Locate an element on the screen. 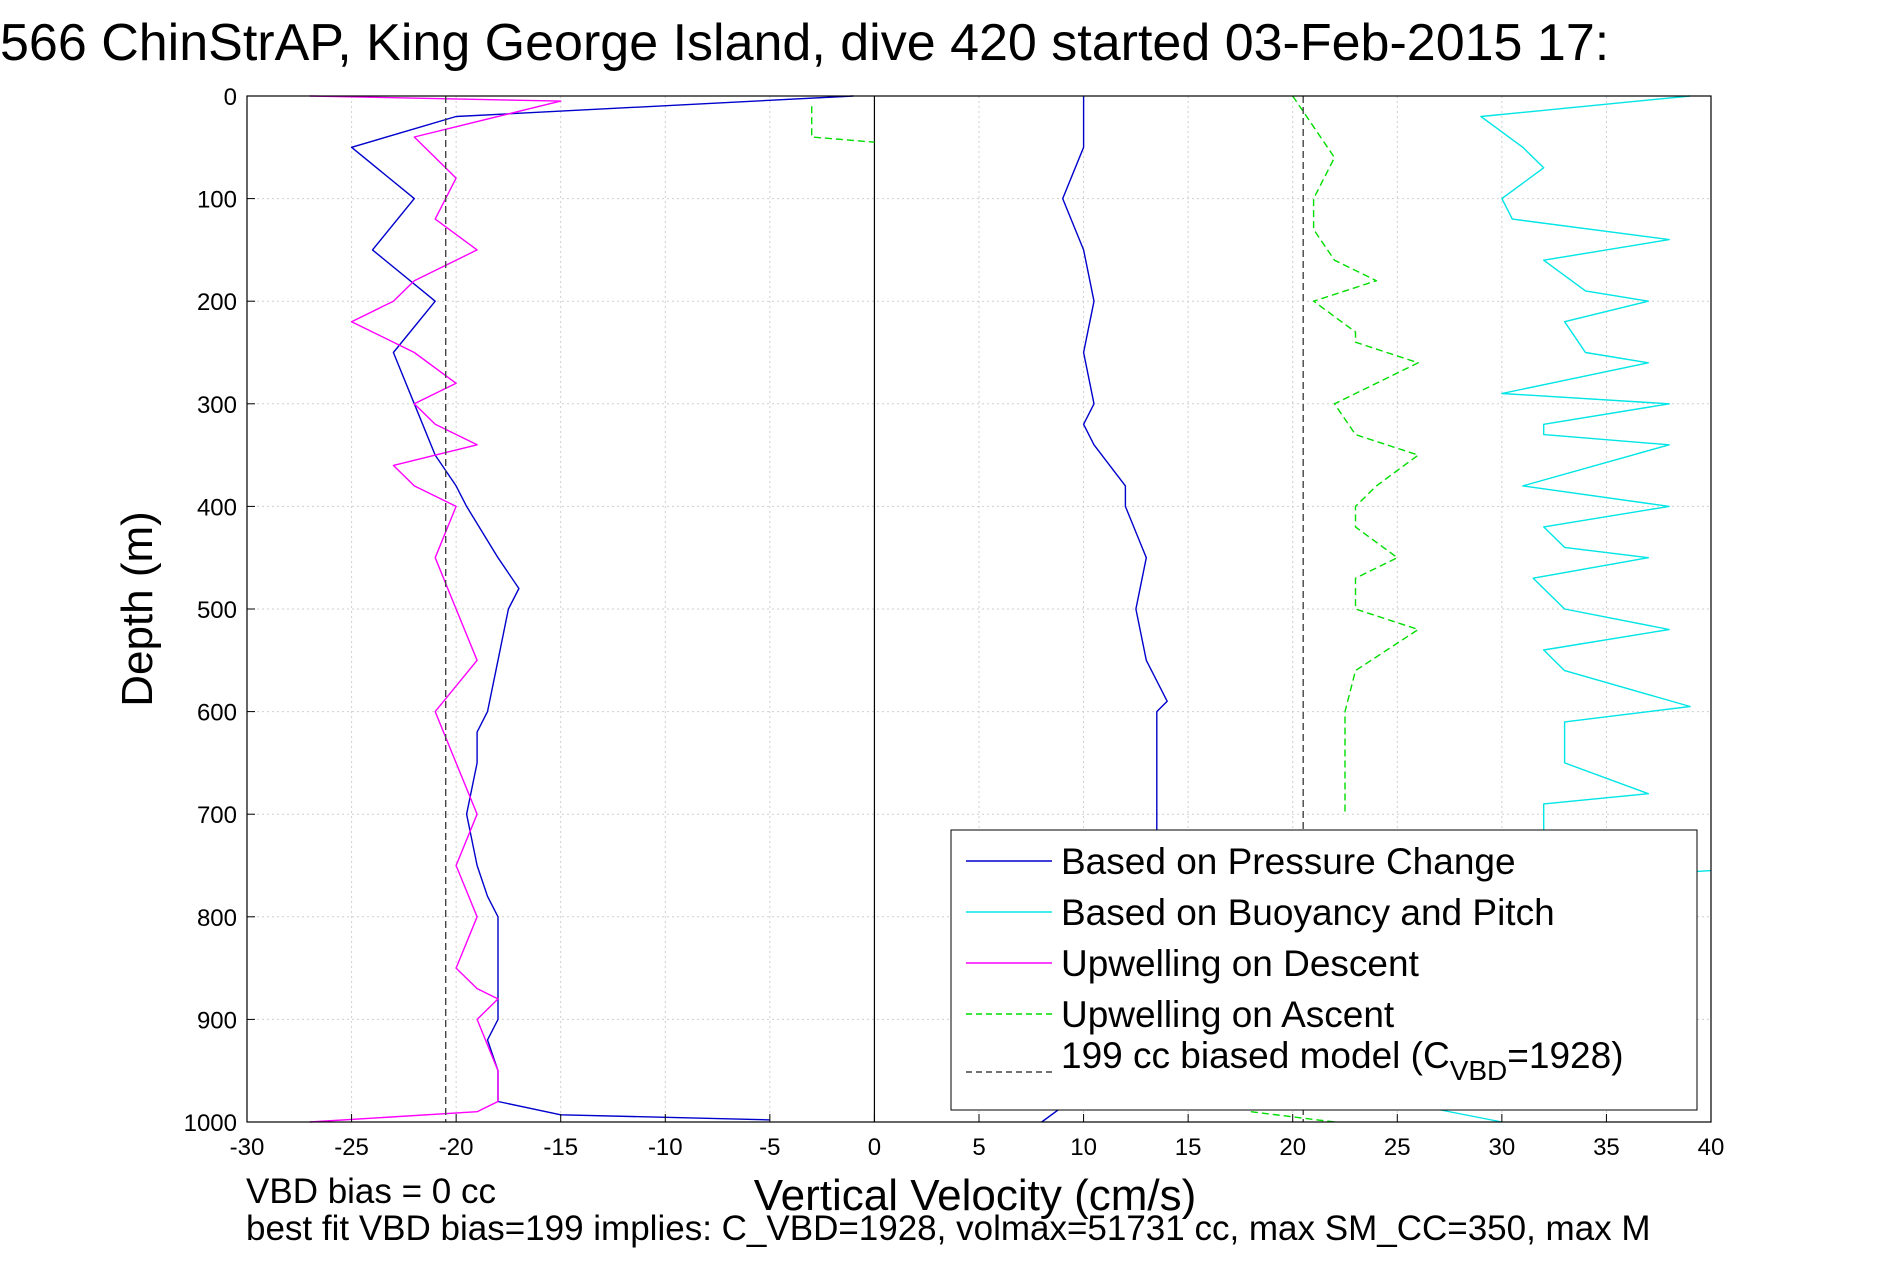 This screenshot has width=1891, height=1262. y-tick-label: 800 is located at coordinates (217, 918).